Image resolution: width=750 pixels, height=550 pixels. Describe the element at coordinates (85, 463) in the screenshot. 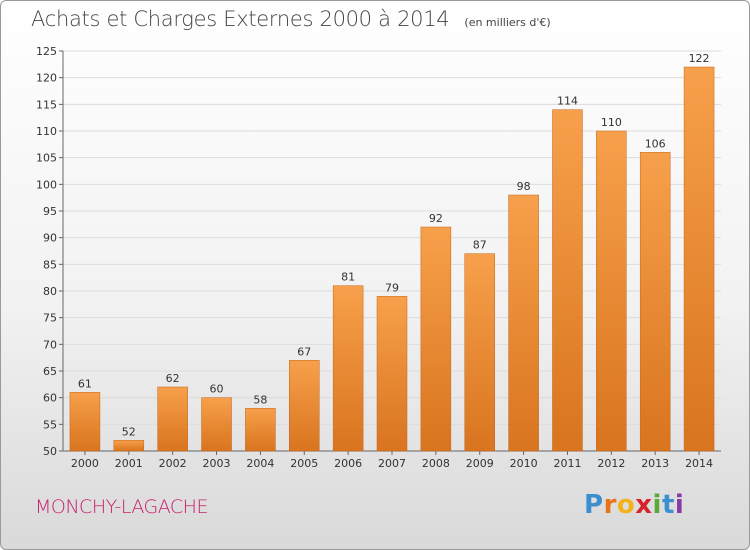

I see `x-tick-label: 2000` at that location.